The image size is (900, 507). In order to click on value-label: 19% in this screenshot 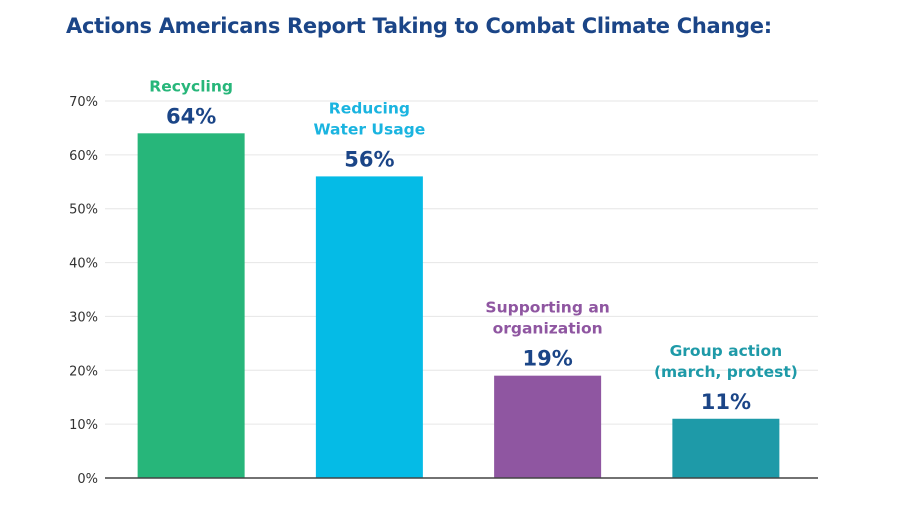, I will do `click(547, 359)`.